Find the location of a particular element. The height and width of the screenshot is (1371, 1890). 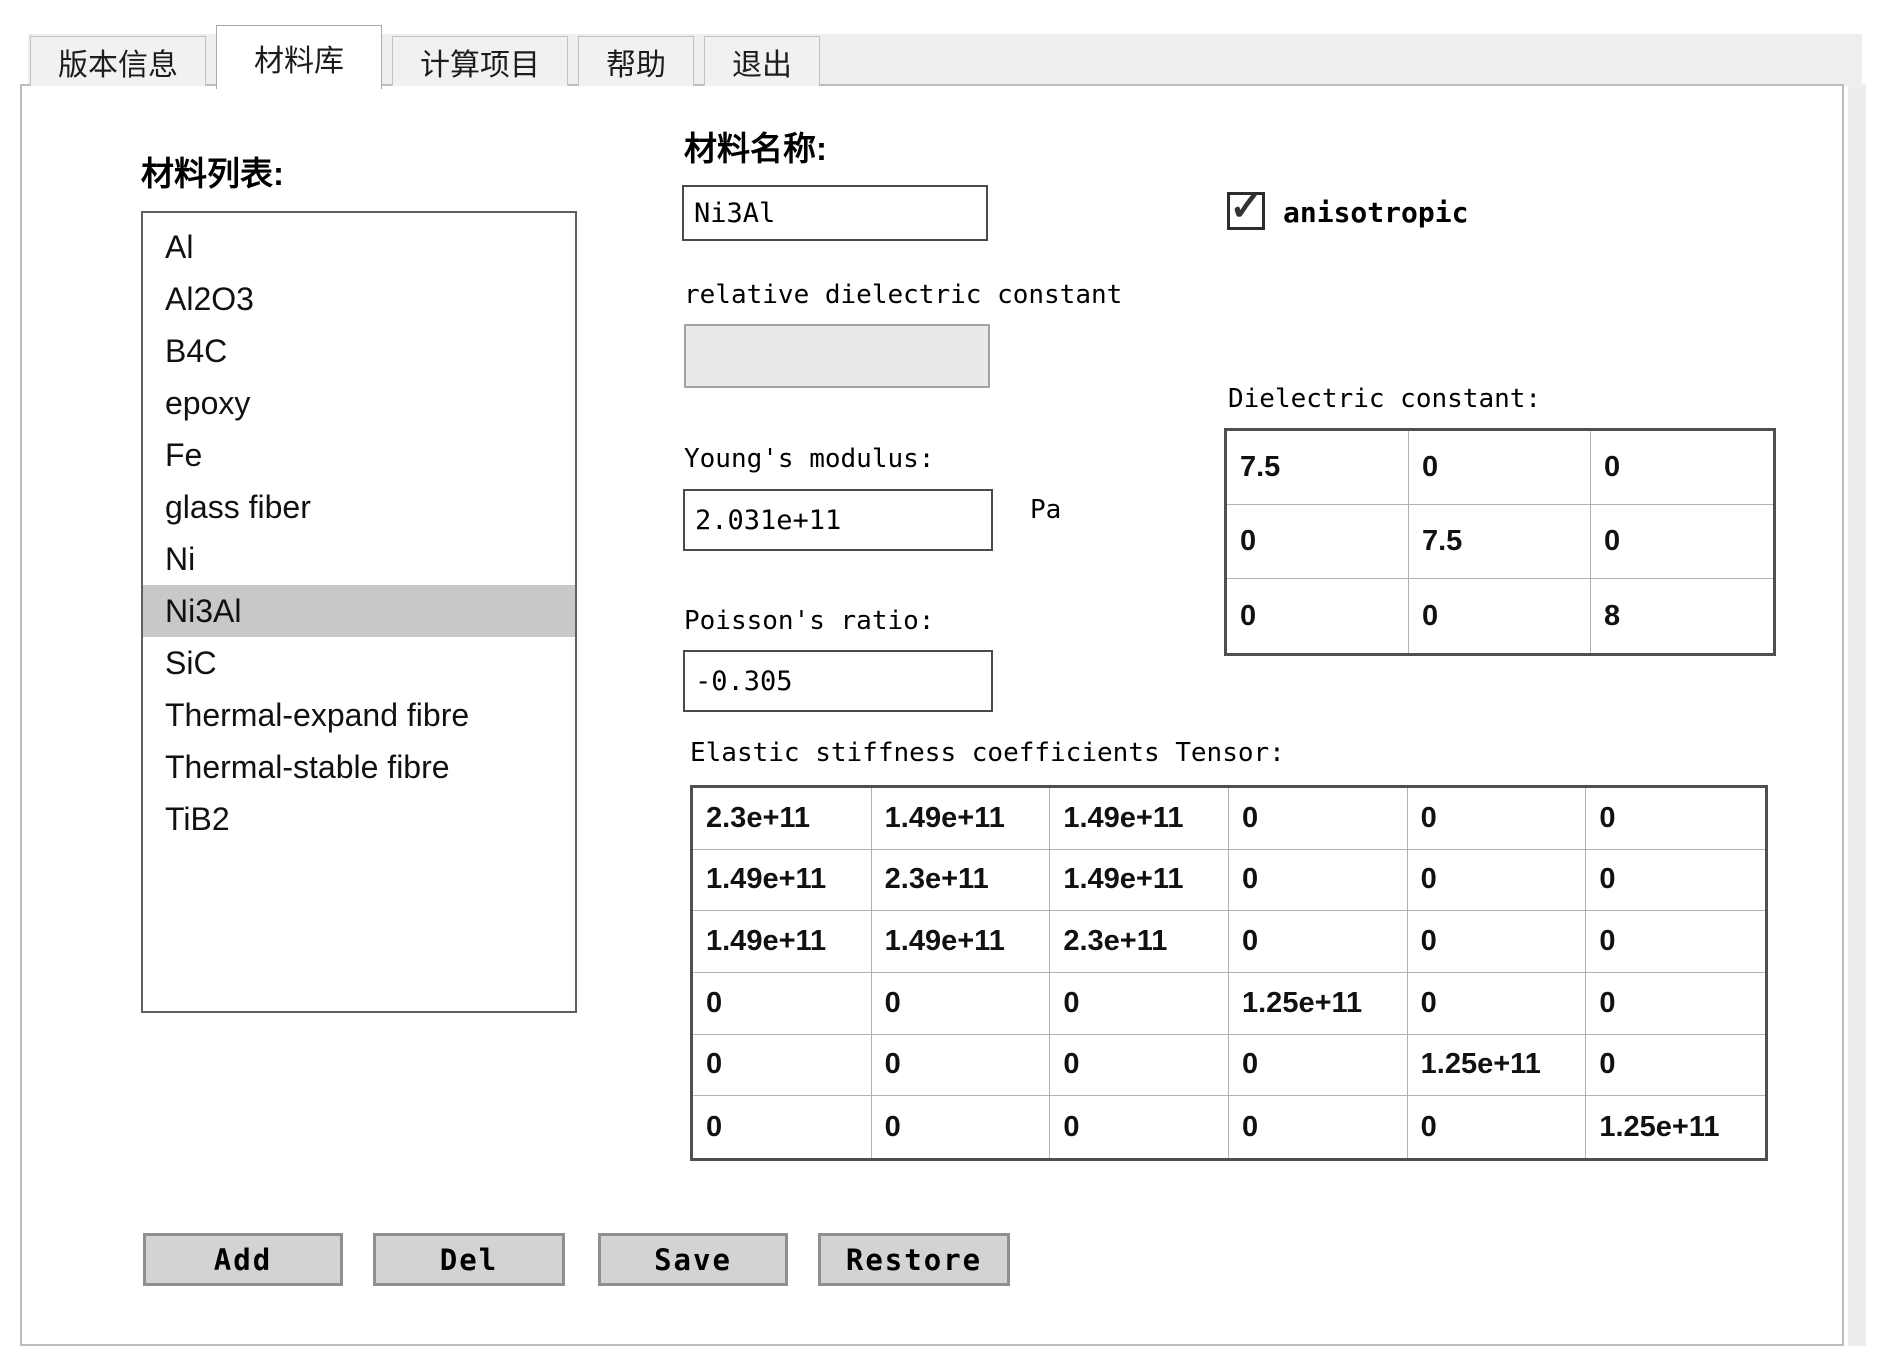

material-list-label: 材料列表: is located at coordinates (212, 173).